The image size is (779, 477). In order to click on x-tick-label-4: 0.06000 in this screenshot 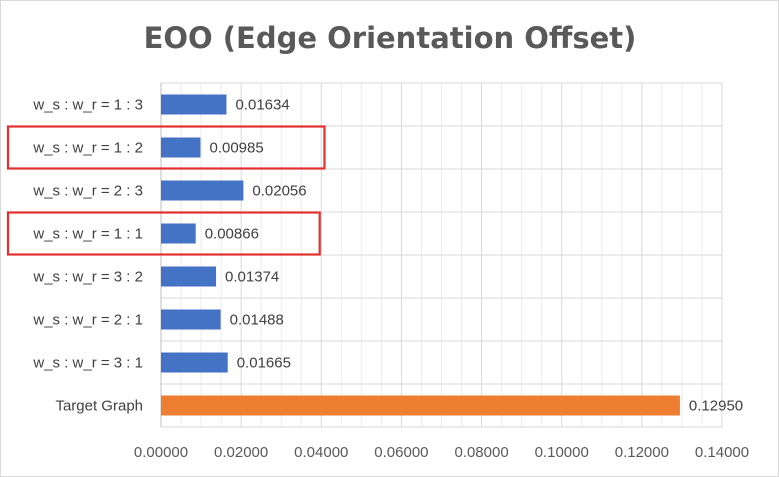, I will do `click(401, 452)`.